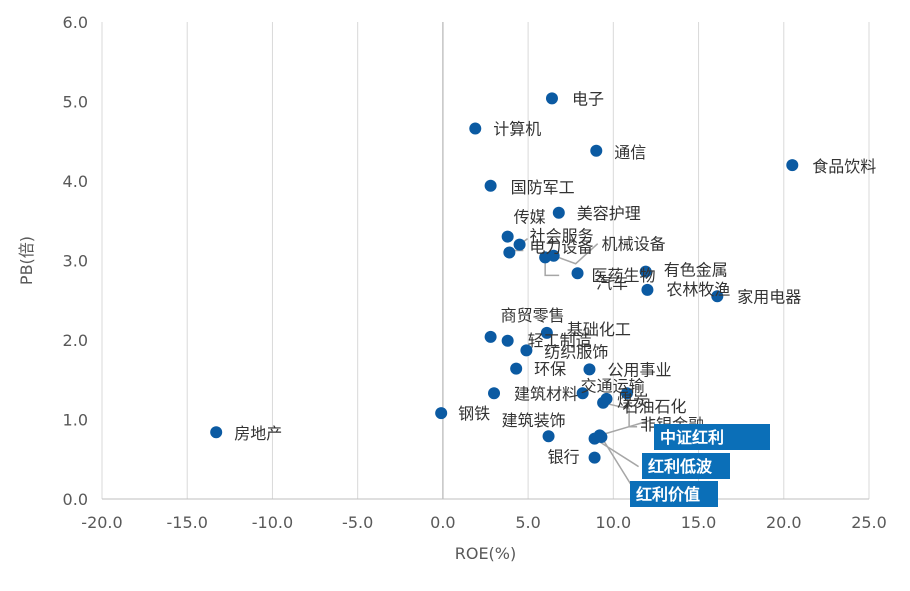  I want to click on x-tick-label: 0.0, so click(442, 522).